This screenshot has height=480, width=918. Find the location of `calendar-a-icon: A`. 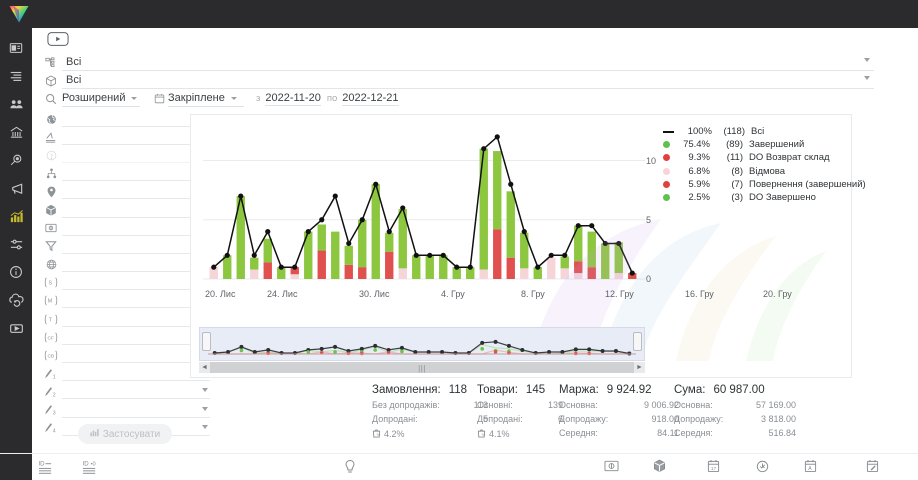

calendar-a-icon: A is located at coordinates (810, 467).